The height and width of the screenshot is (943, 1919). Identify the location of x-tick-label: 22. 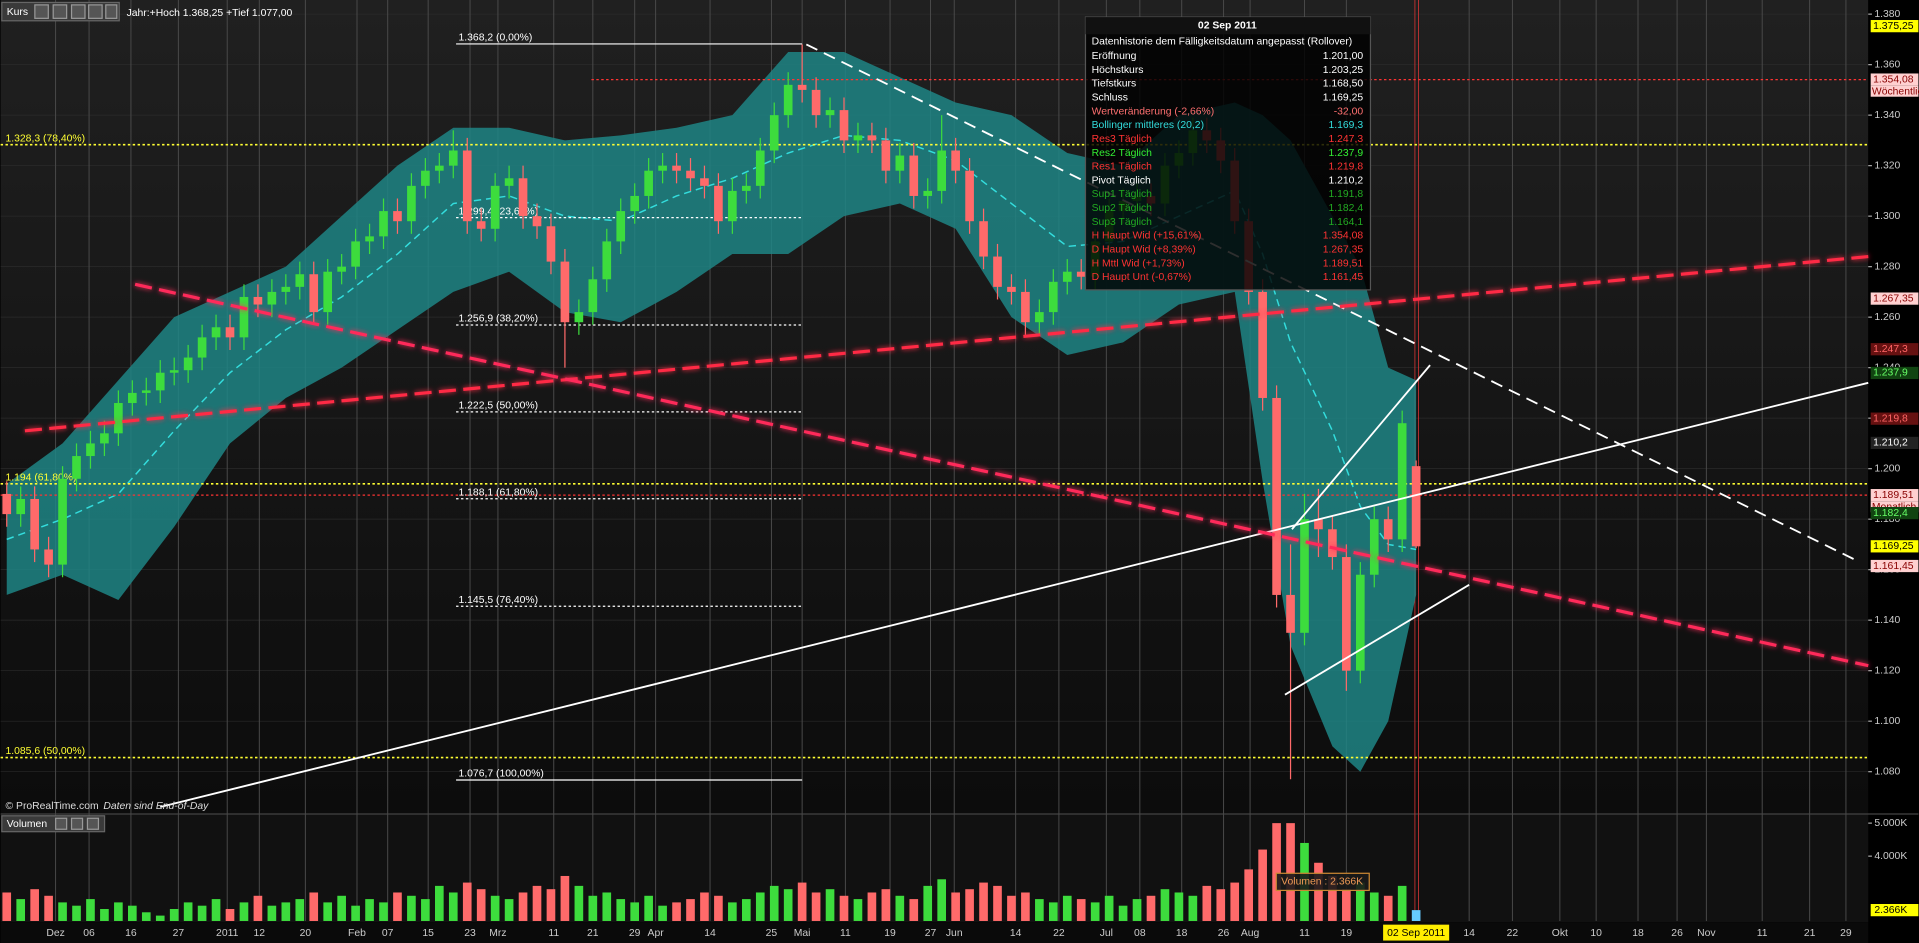
(1059, 933).